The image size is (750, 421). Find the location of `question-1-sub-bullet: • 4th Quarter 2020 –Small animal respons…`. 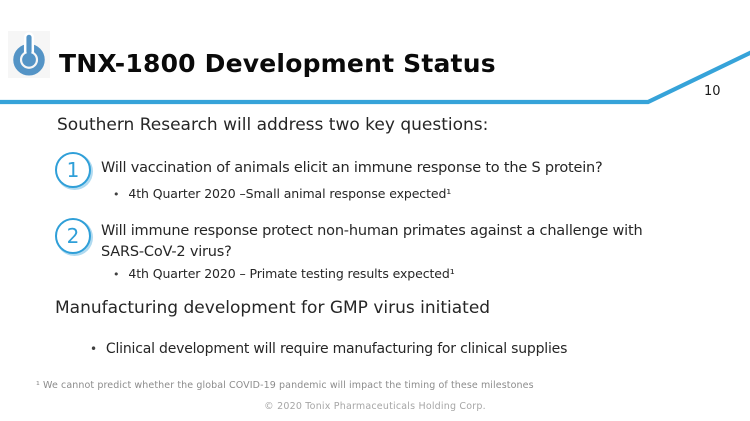

question-1-sub-bullet: • 4th Quarter 2020 –Small animal respons… is located at coordinates (282, 193).